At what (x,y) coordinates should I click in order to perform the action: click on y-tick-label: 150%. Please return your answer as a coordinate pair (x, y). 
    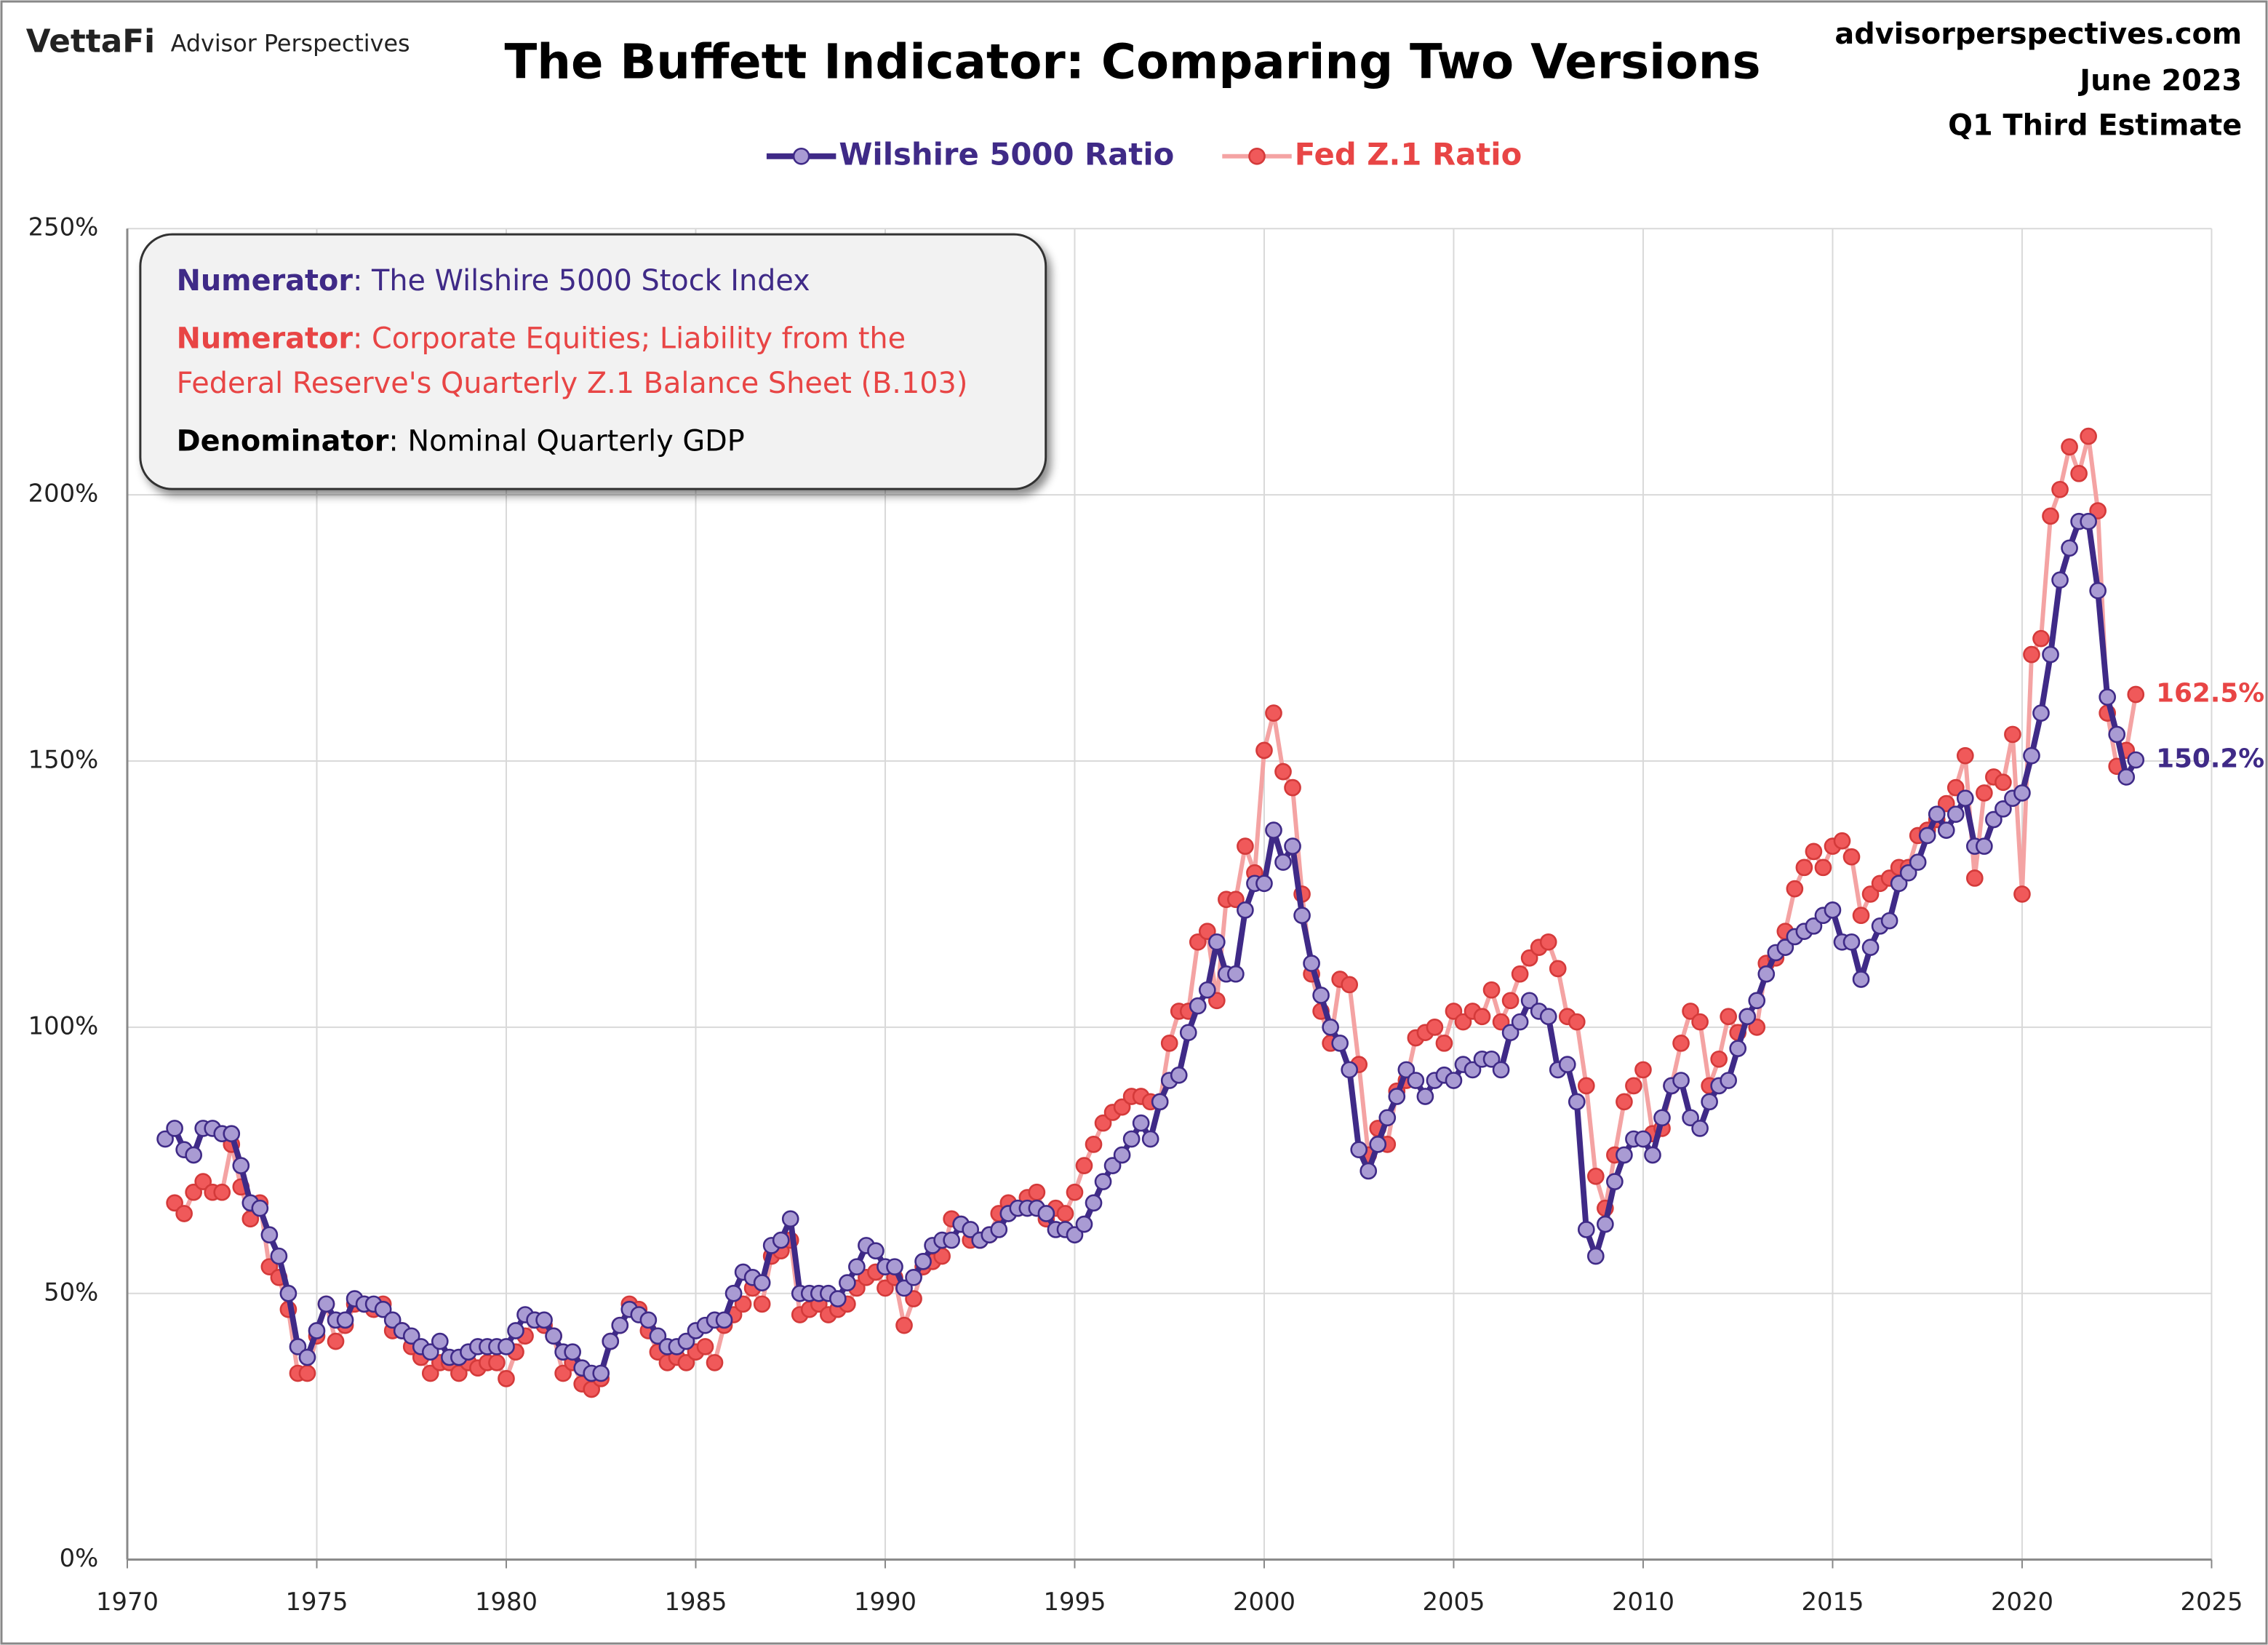
    Looking at the image, I should click on (64, 759).